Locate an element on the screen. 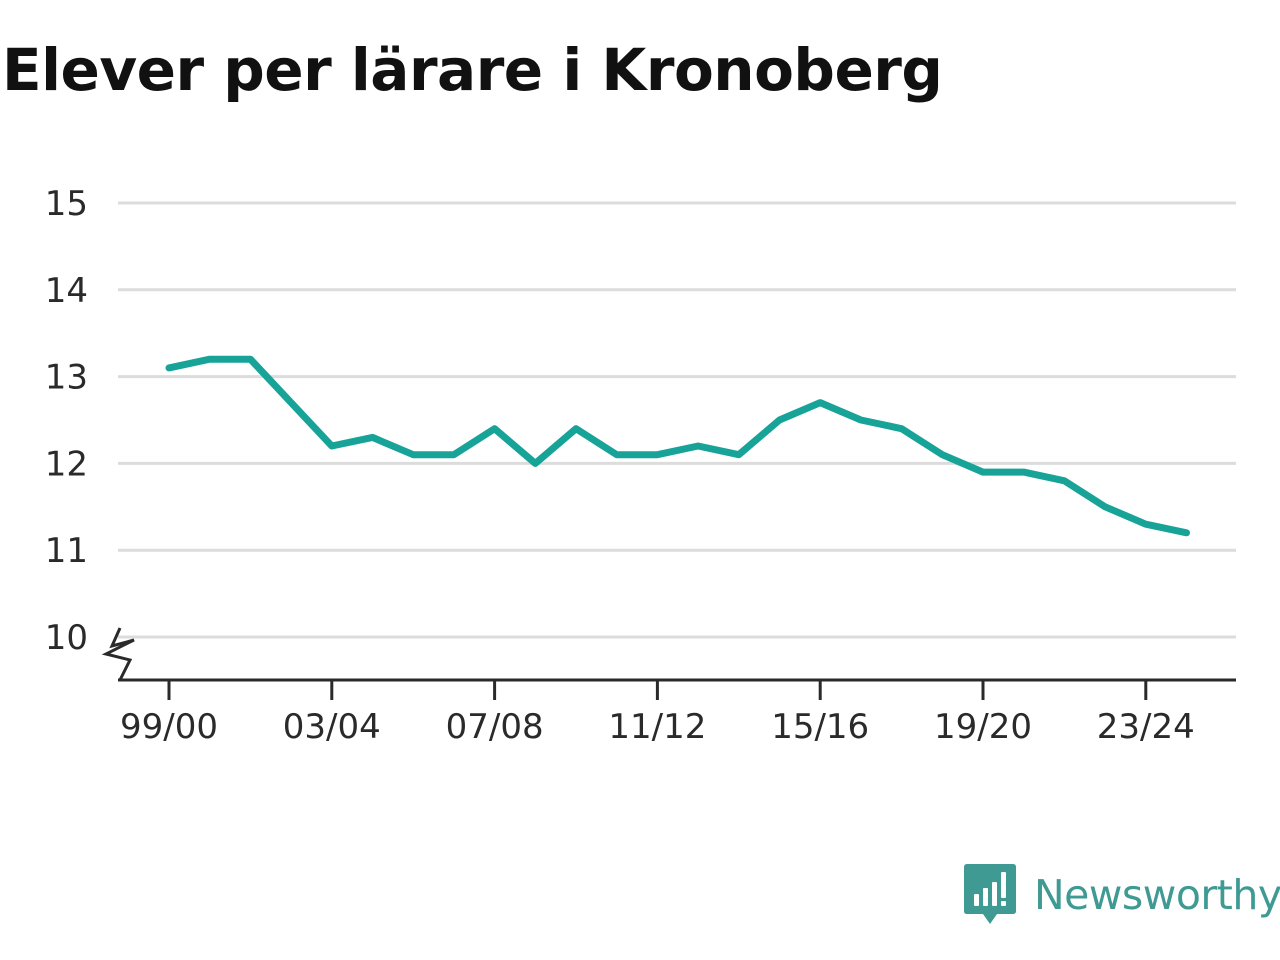 Image resolution: width=1280 pixels, height=960 pixels. y-tick-label: 10 is located at coordinates (66, 638).